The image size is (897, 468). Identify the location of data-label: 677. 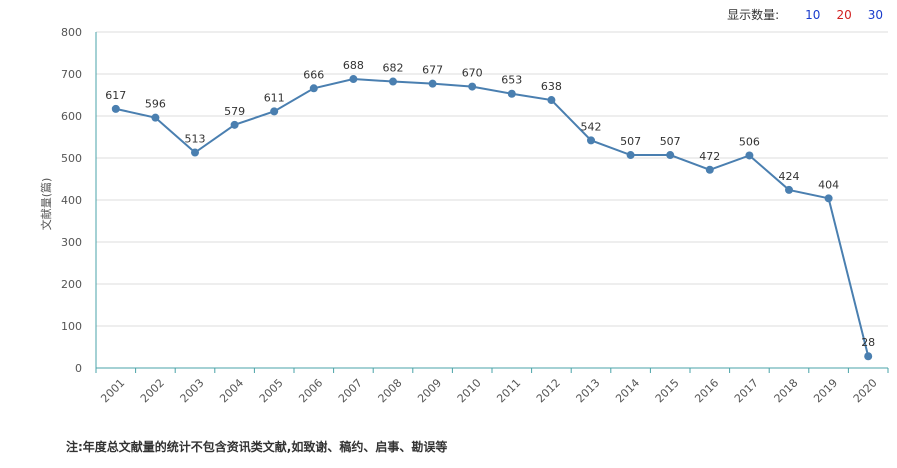
(432, 70).